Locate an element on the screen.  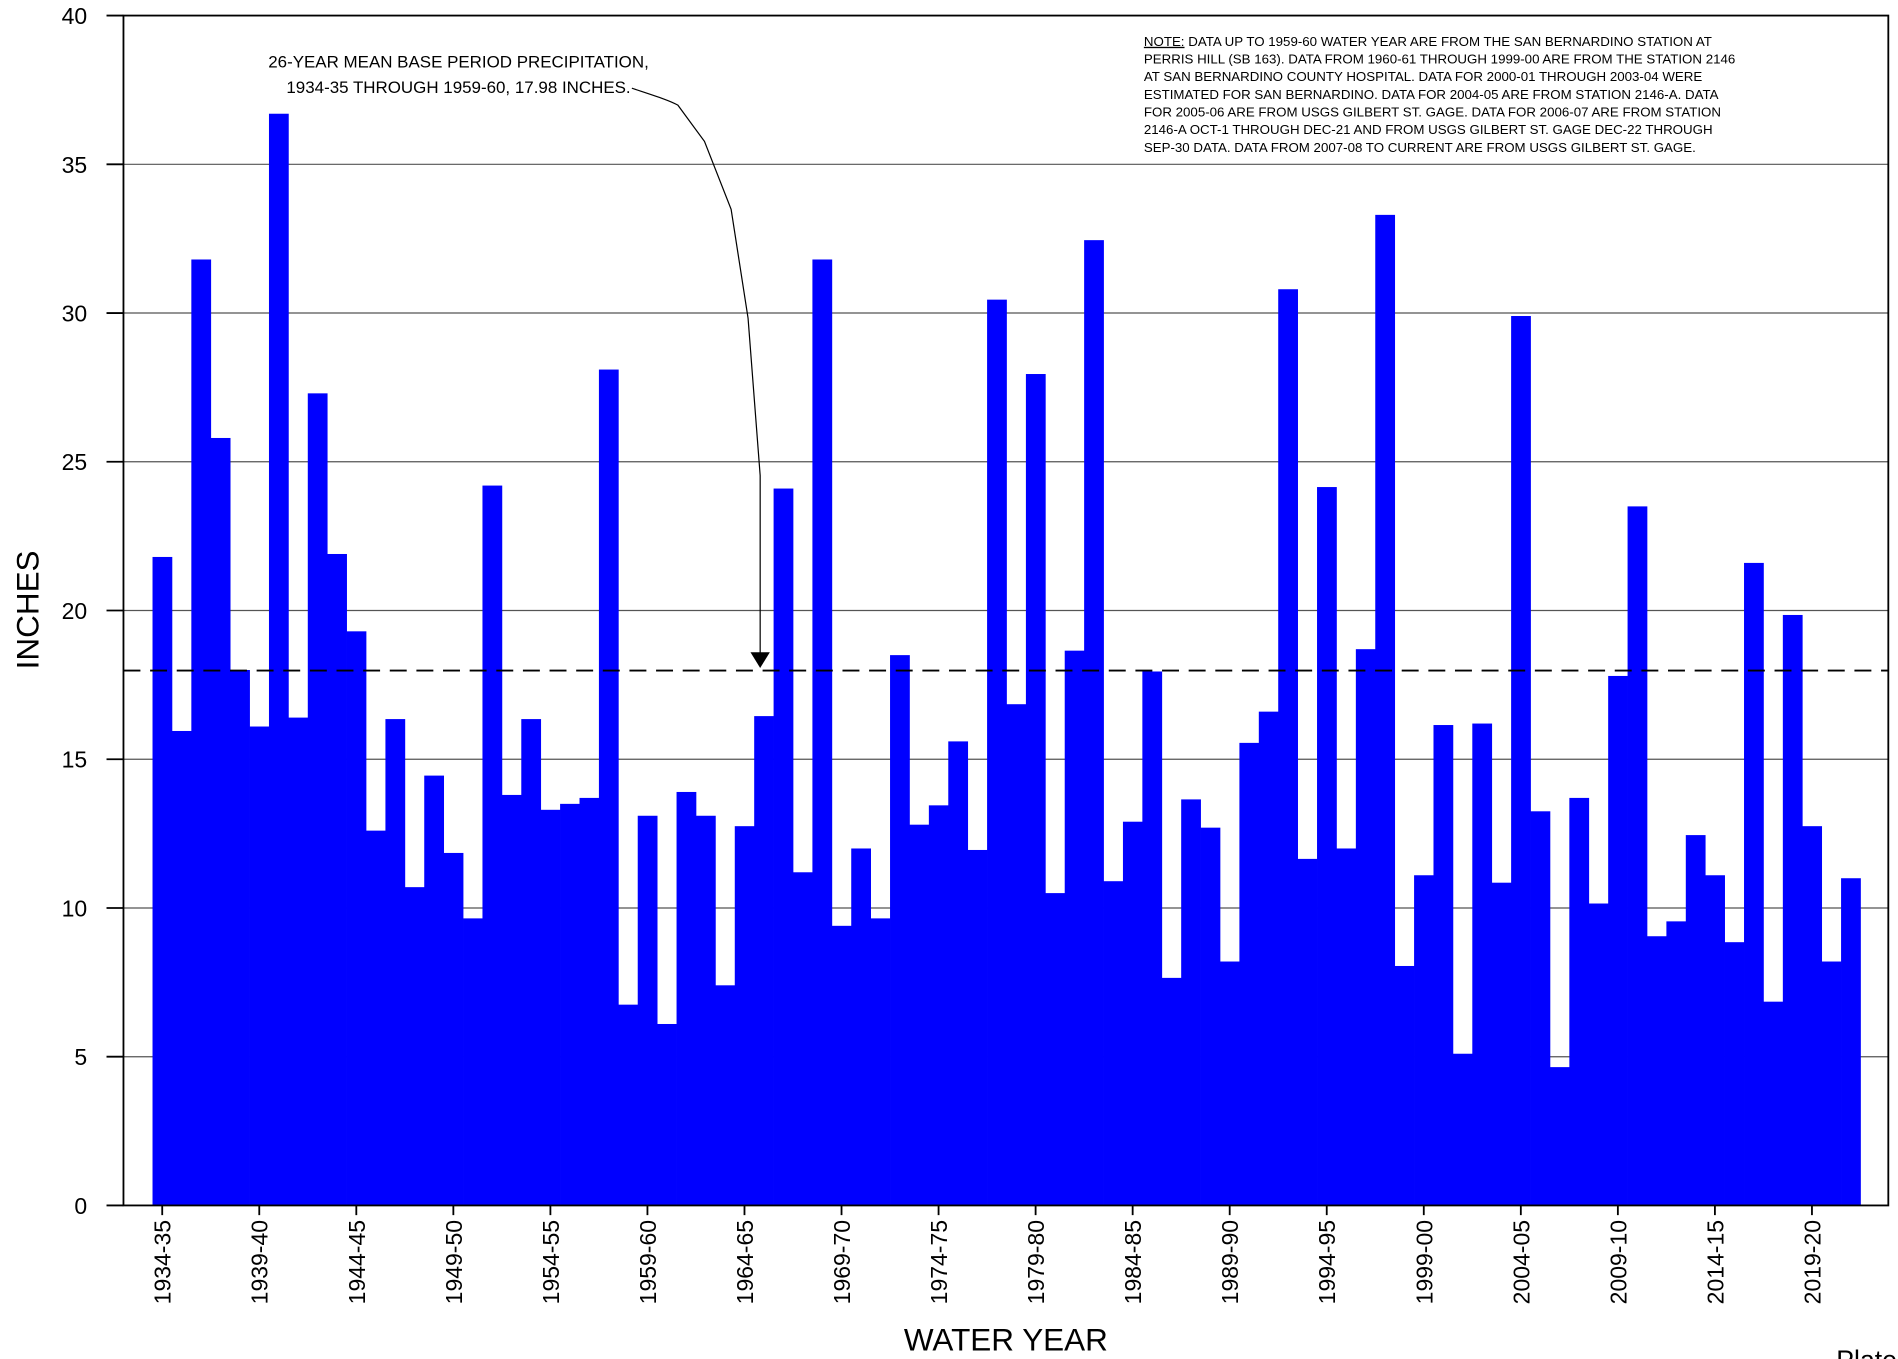
x-tick-label: 2009-10 is located at coordinates (1618, 1262).